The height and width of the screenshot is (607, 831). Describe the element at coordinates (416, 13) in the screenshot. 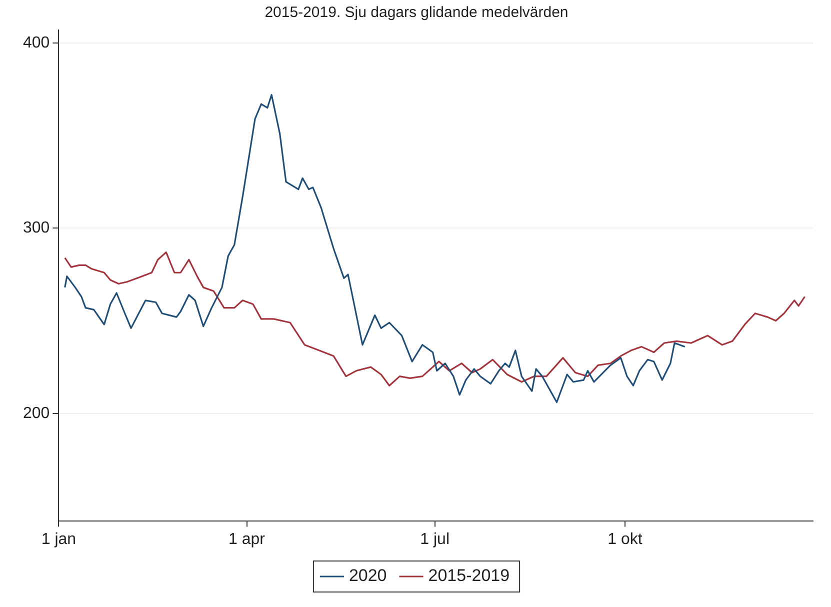

I see `chart-title: 2015-2019. Sju dagars glidande medelvärden` at that location.